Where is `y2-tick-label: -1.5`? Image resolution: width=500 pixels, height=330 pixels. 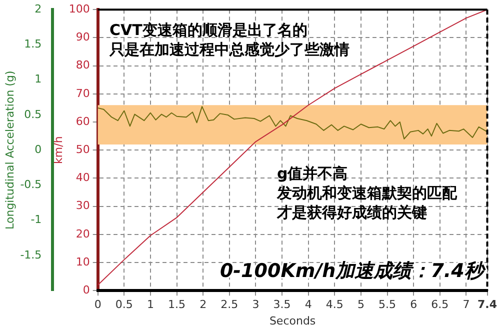 y2-tick-label: -1.5 is located at coordinates (31, 255).